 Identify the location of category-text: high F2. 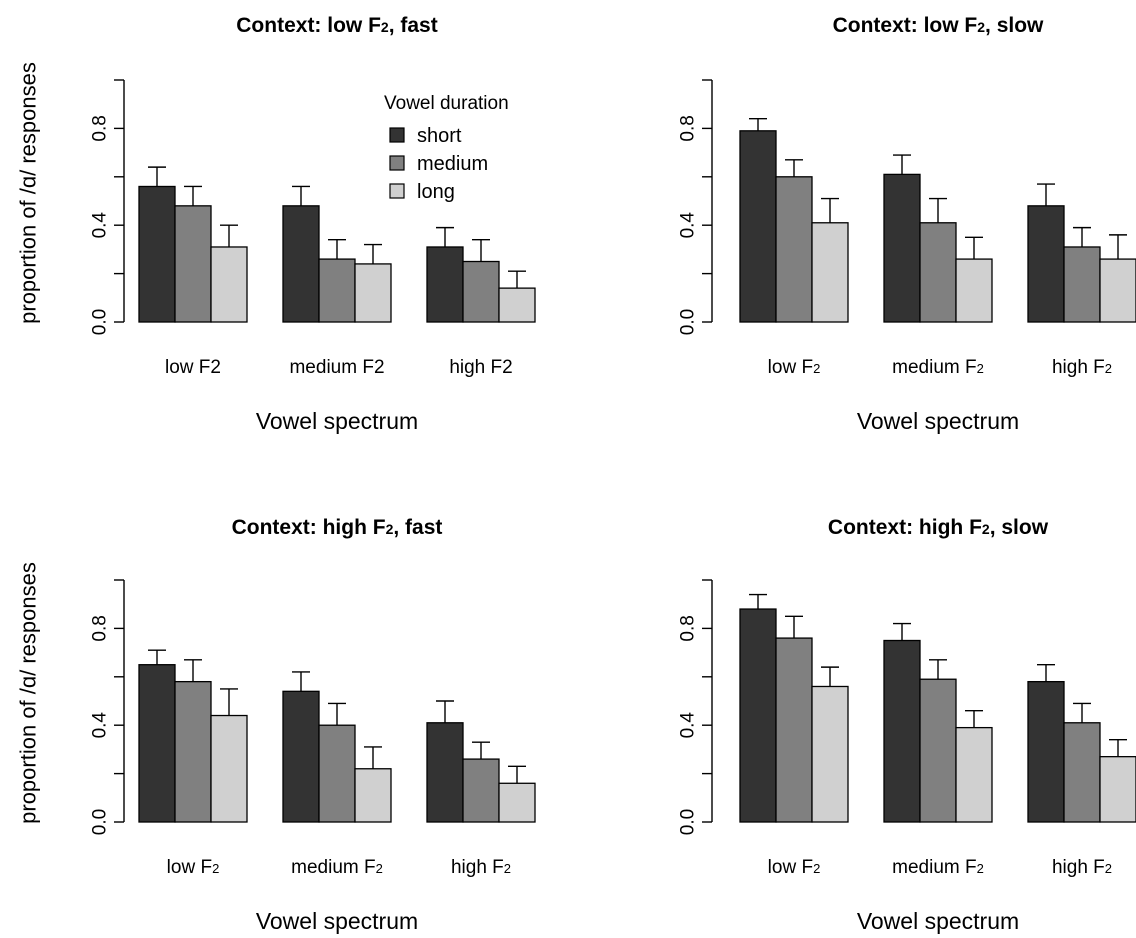
(480, 367).